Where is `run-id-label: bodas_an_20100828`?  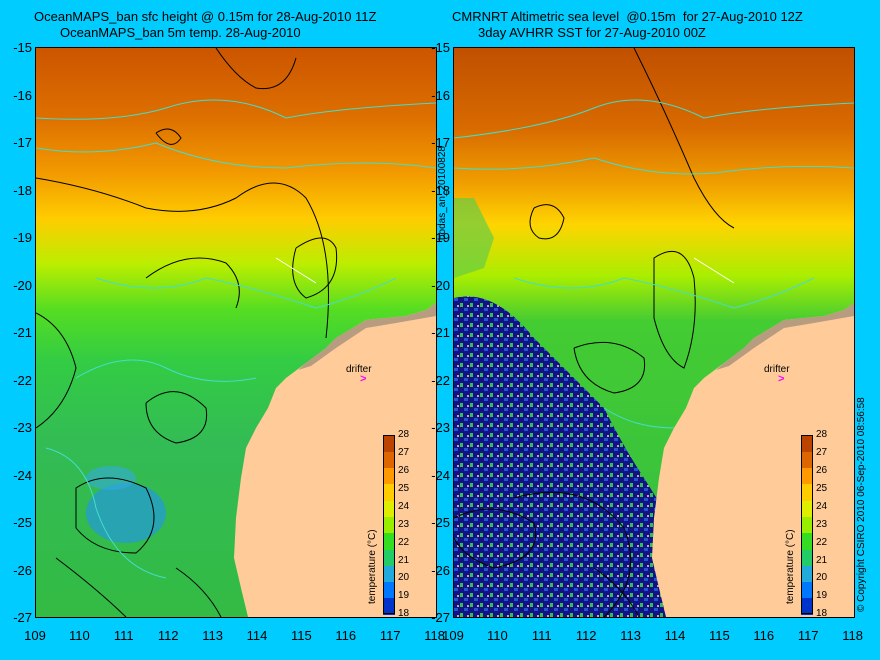 run-id-label: bodas_an_20100828 is located at coordinates (442, 193).